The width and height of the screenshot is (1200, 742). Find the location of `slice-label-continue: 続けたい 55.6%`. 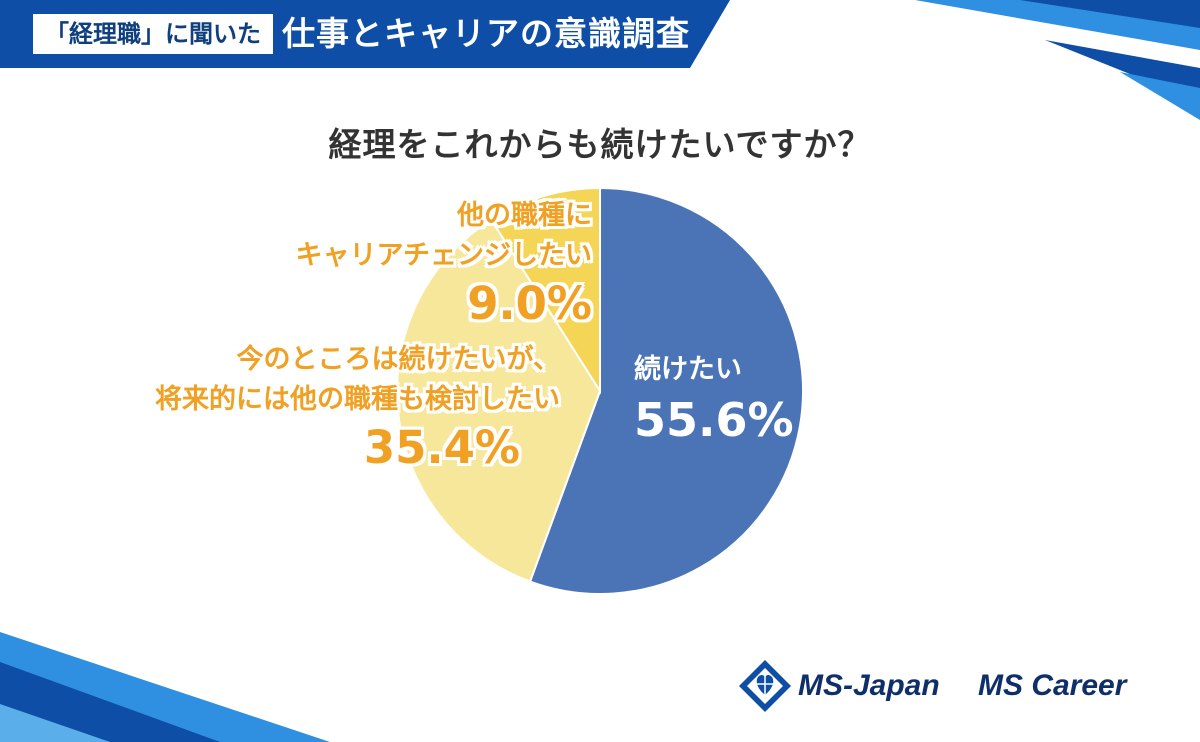

slice-label-continue: 続けたい 55.6% is located at coordinates (714, 400).